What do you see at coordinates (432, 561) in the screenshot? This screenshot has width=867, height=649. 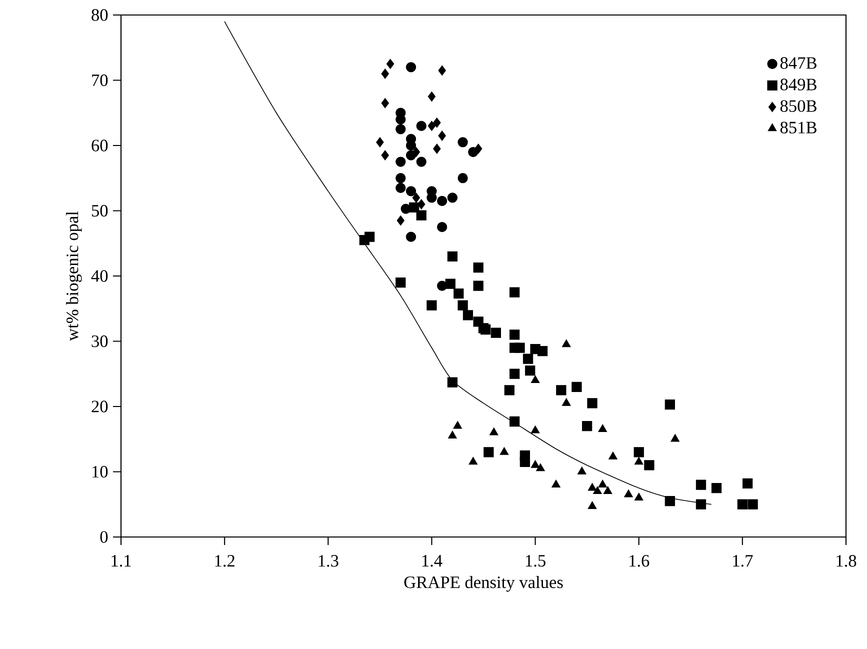 I see `x-tick-label: 1.4` at bounding box center [432, 561].